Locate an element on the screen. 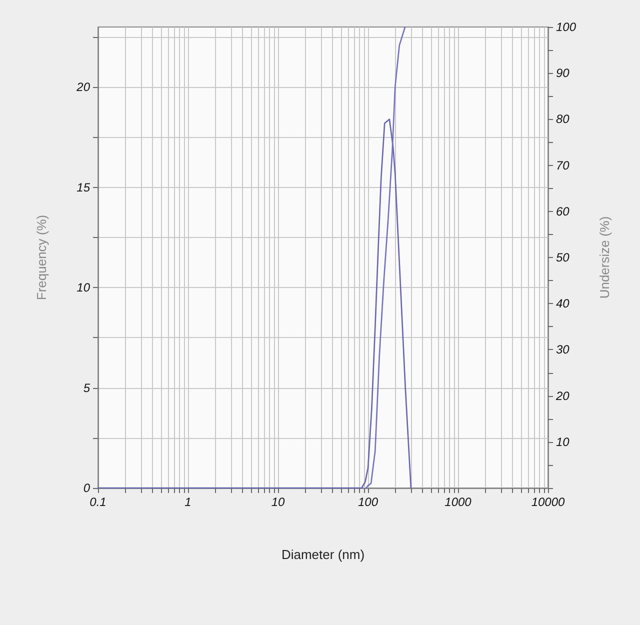 This screenshot has width=640, height=625. x-tick-label: 0.1 is located at coordinates (98, 502).